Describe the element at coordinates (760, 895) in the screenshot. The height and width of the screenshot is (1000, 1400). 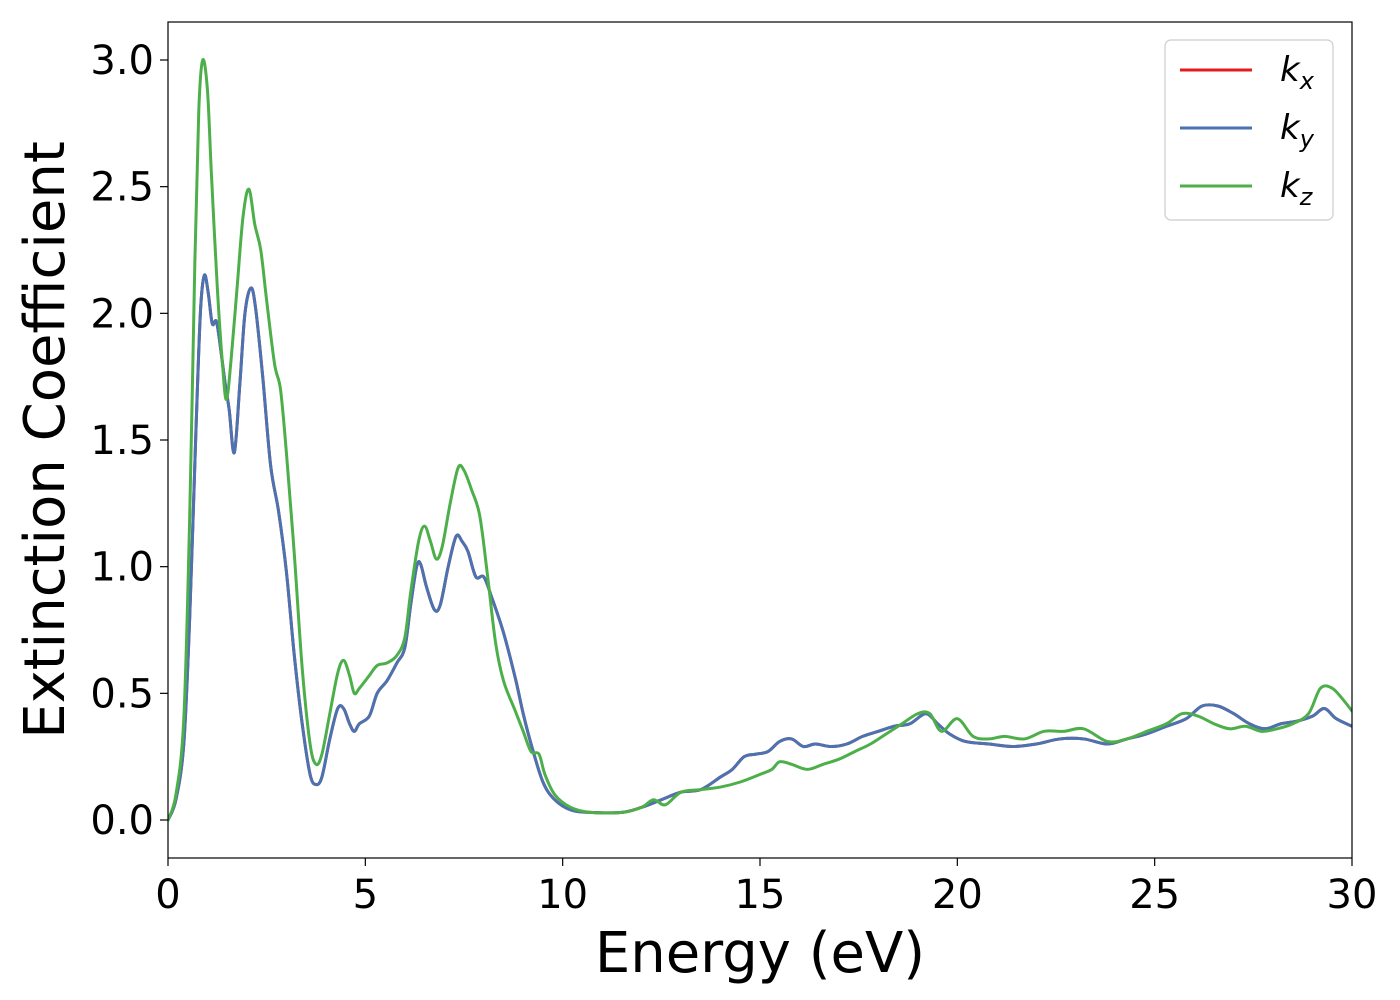
I see `x-tick-label: 15` at that location.